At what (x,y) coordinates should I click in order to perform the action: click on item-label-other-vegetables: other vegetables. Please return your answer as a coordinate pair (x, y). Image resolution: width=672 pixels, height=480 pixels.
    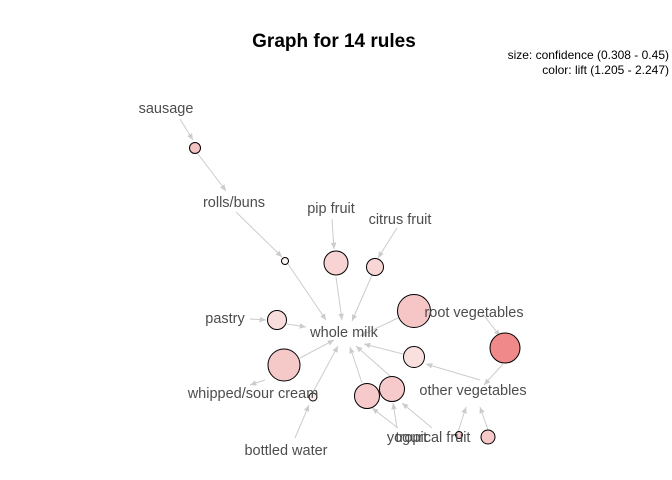
    Looking at the image, I should click on (472, 391).